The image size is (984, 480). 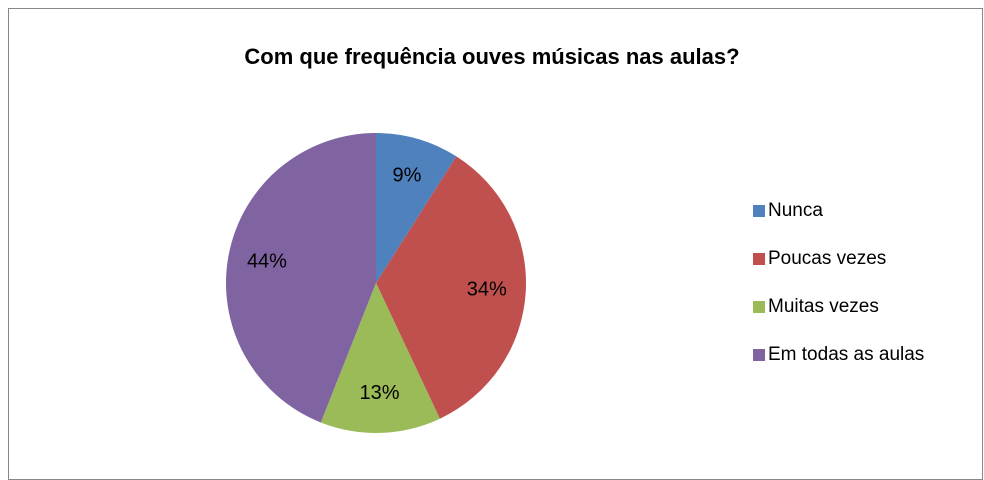 I want to click on data-label: 34%, so click(x=487, y=289).